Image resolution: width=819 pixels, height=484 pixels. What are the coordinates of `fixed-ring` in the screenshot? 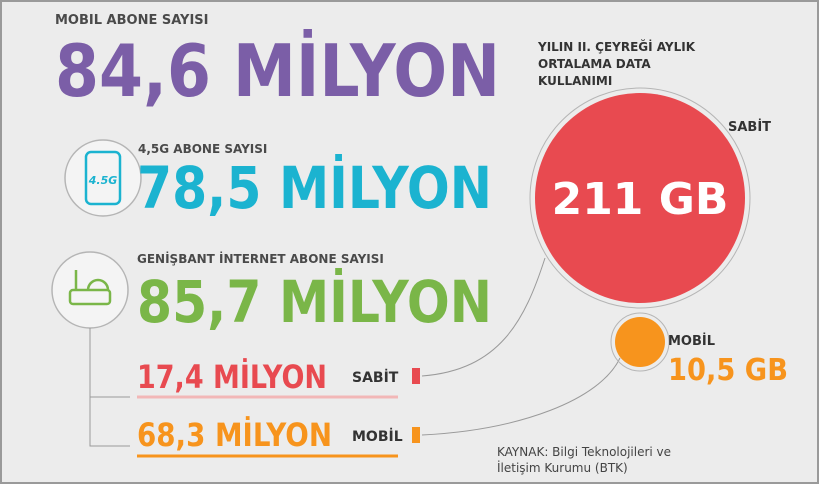 It's located at (640, 198).